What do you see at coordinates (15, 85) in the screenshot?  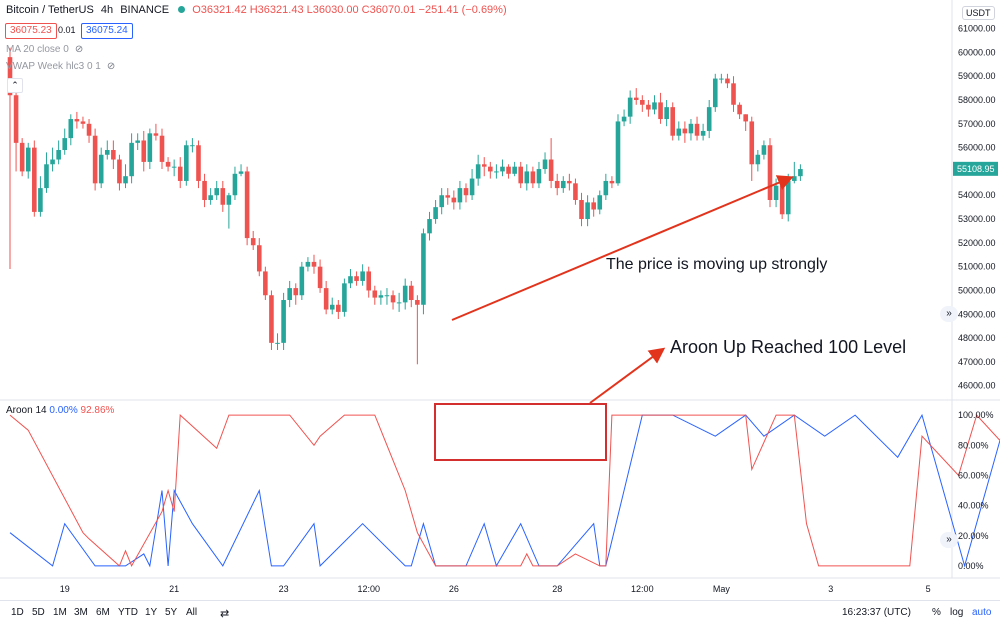 I see `collapse-indicators-button: ⌃` at bounding box center [15, 85].